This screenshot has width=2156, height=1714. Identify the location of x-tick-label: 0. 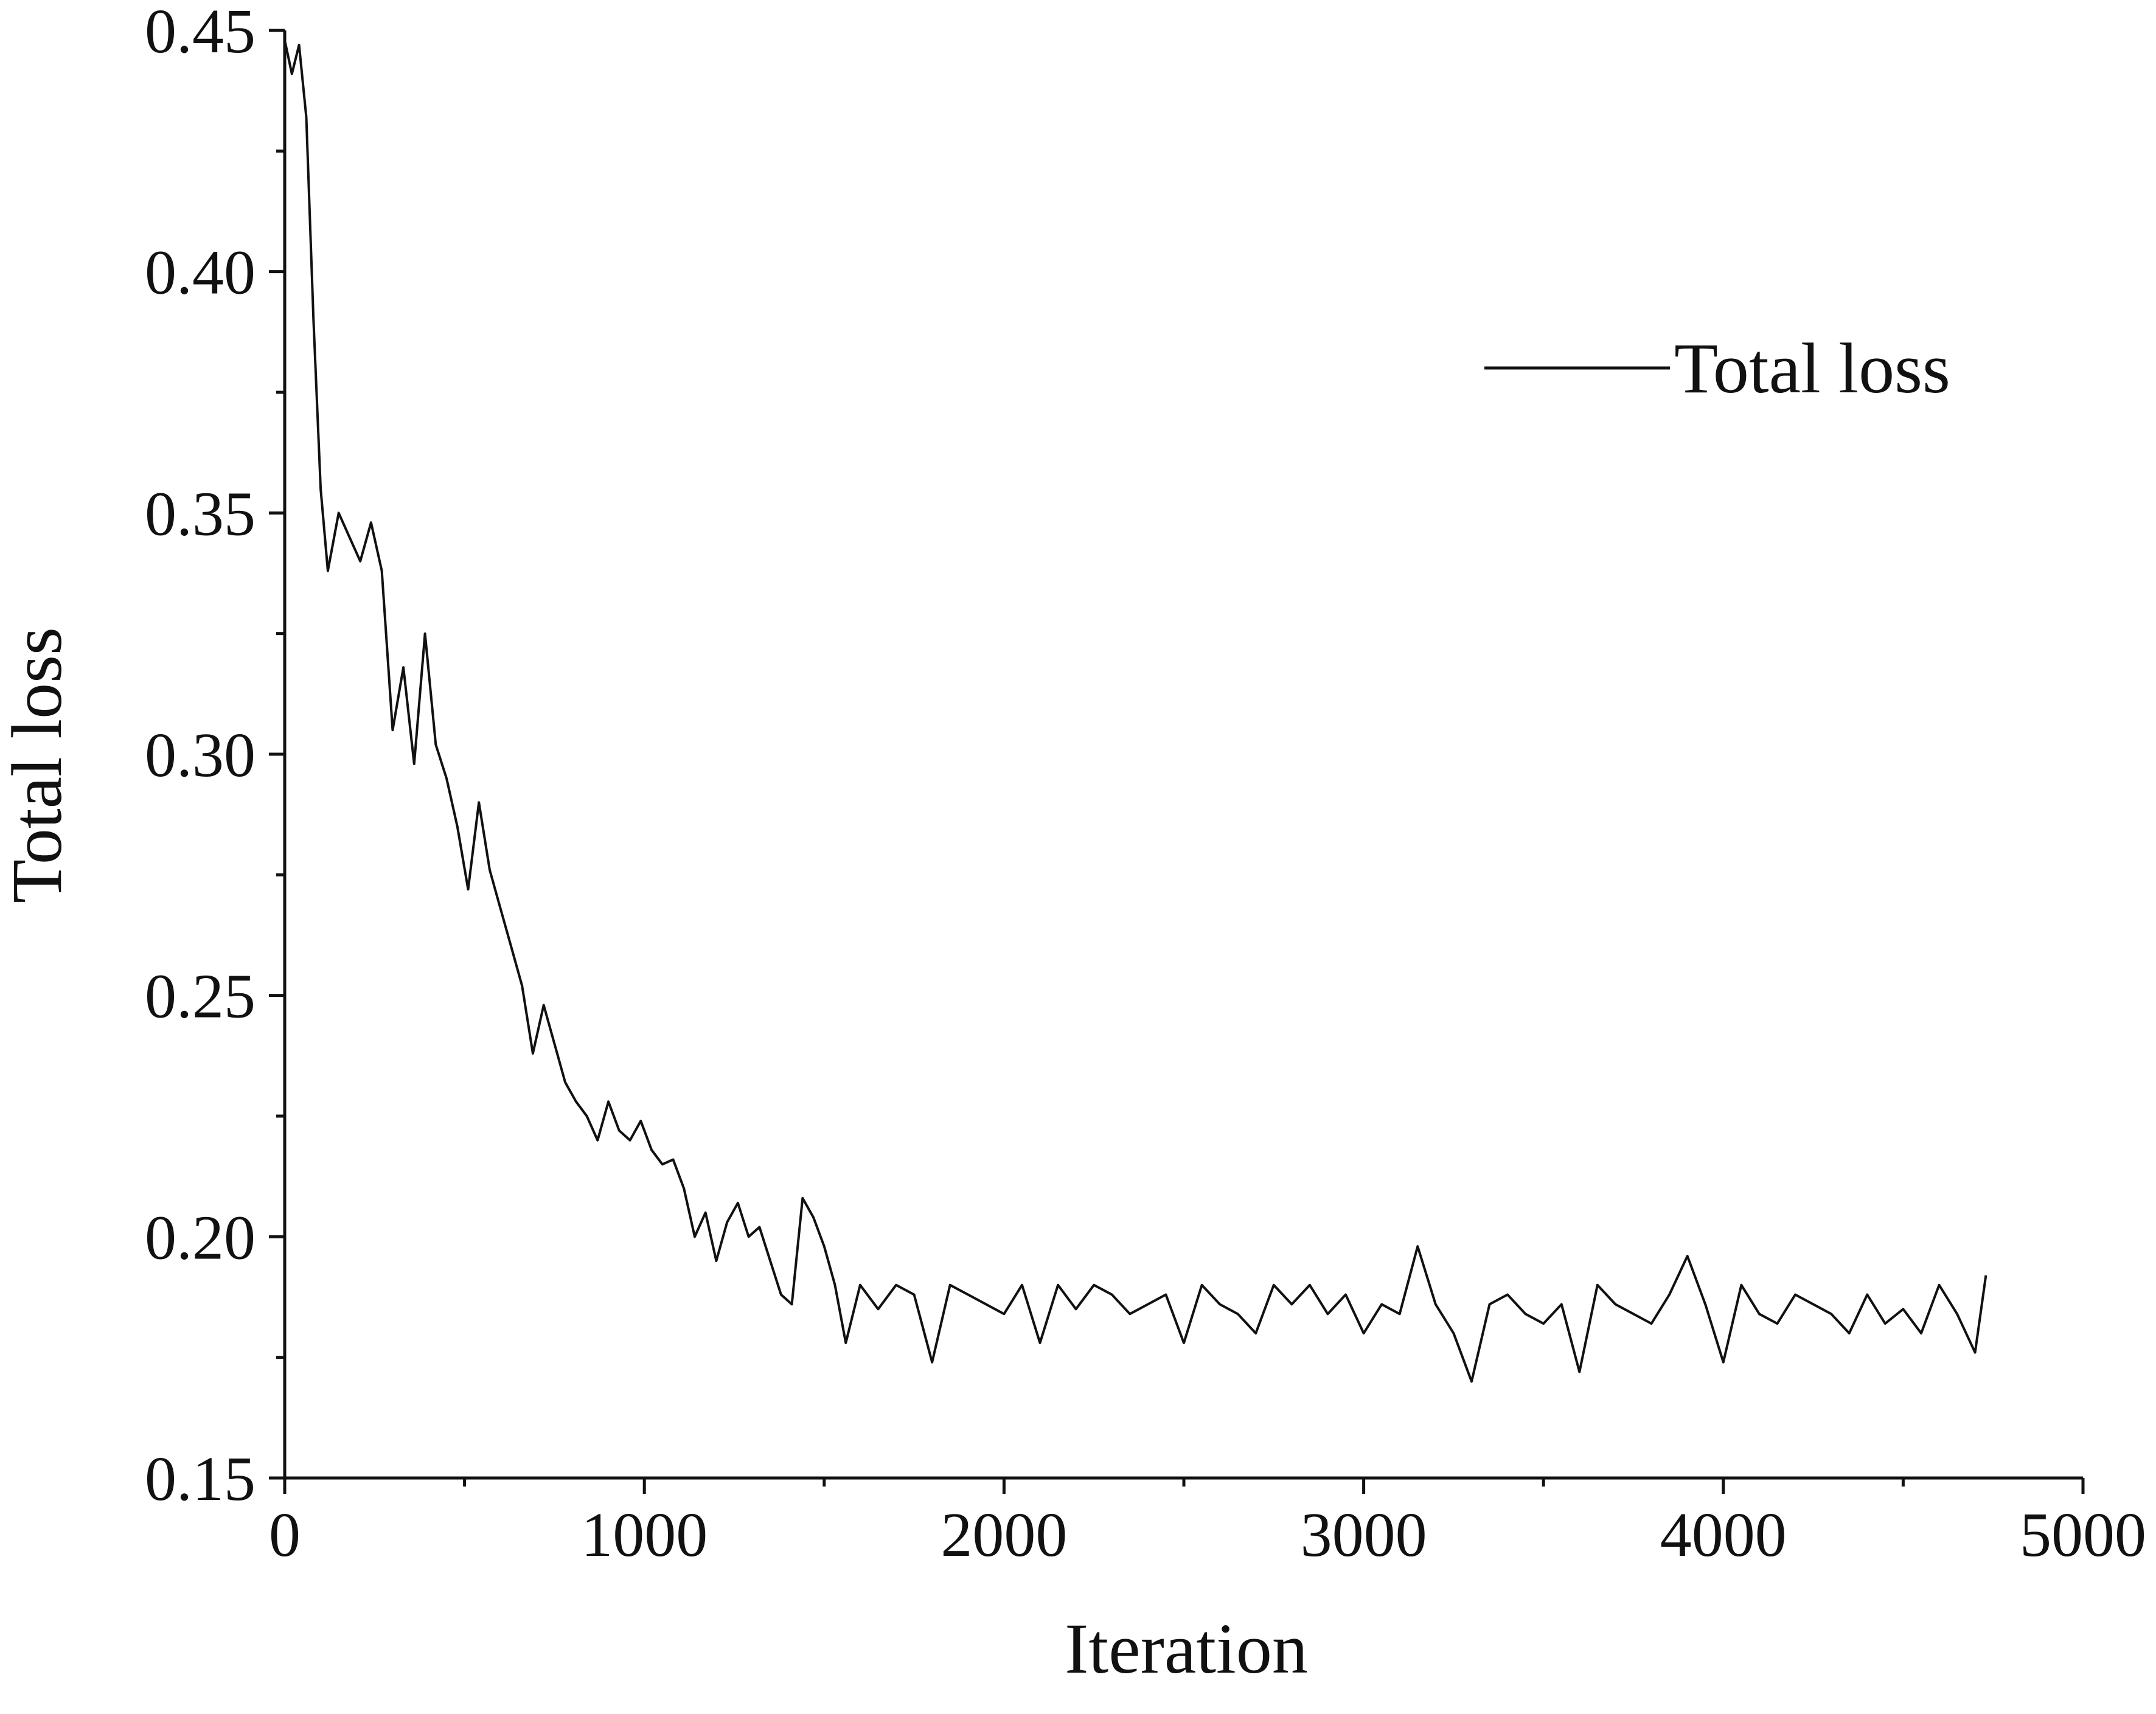
(285, 1535).